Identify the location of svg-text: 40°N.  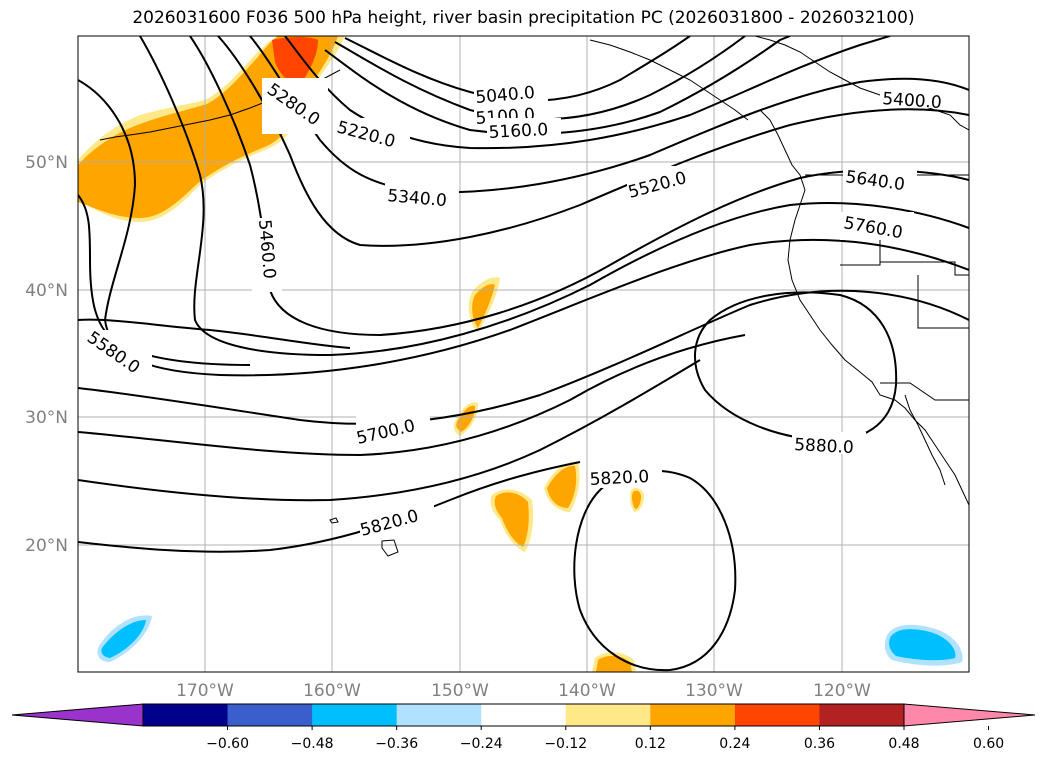
(46, 291).